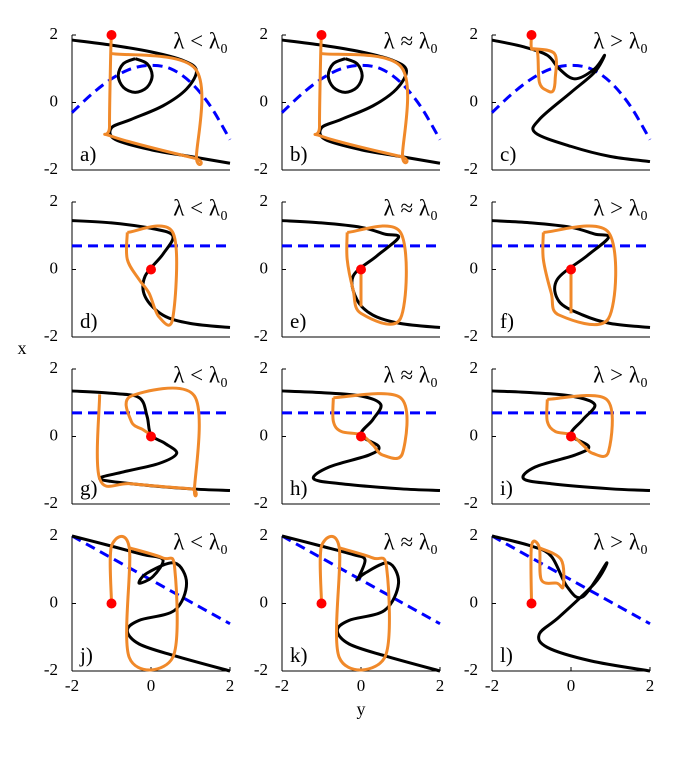 This screenshot has width=698, height=763. What do you see at coordinates (89, 488) in the screenshot?
I see `panel-label: g)` at bounding box center [89, 488].